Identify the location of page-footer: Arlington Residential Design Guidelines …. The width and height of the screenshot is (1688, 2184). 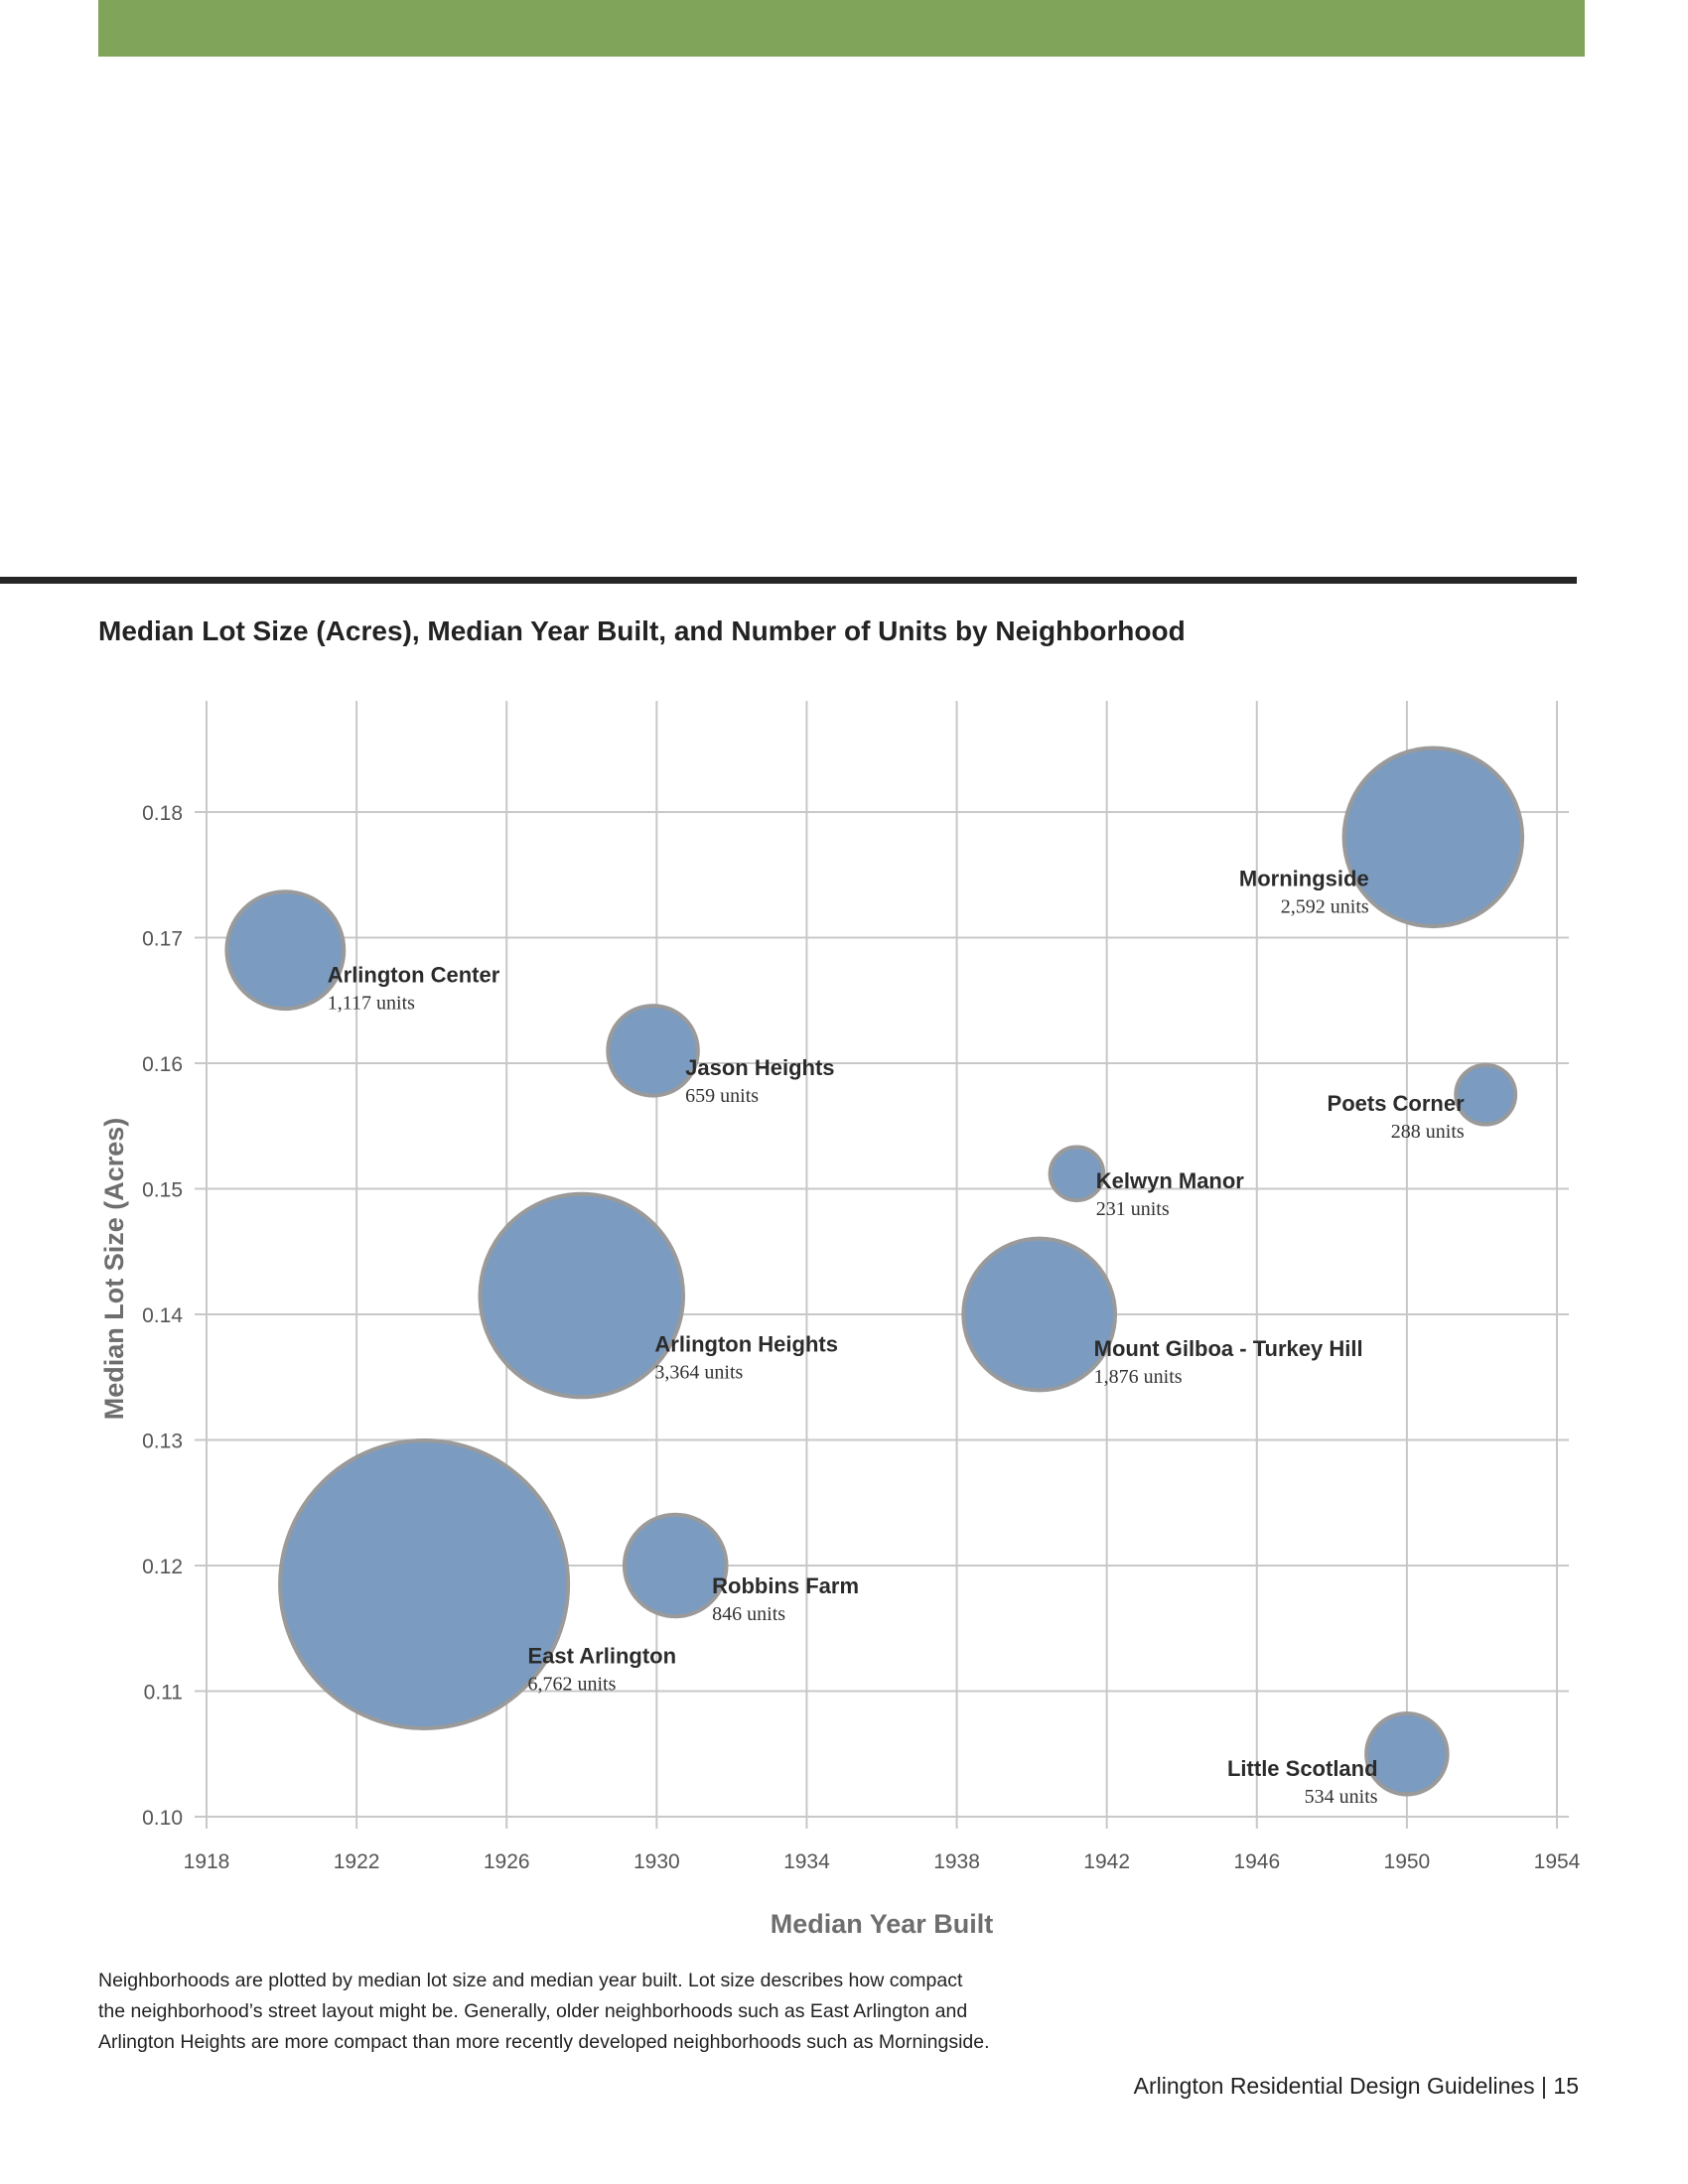
(1356, 2086).